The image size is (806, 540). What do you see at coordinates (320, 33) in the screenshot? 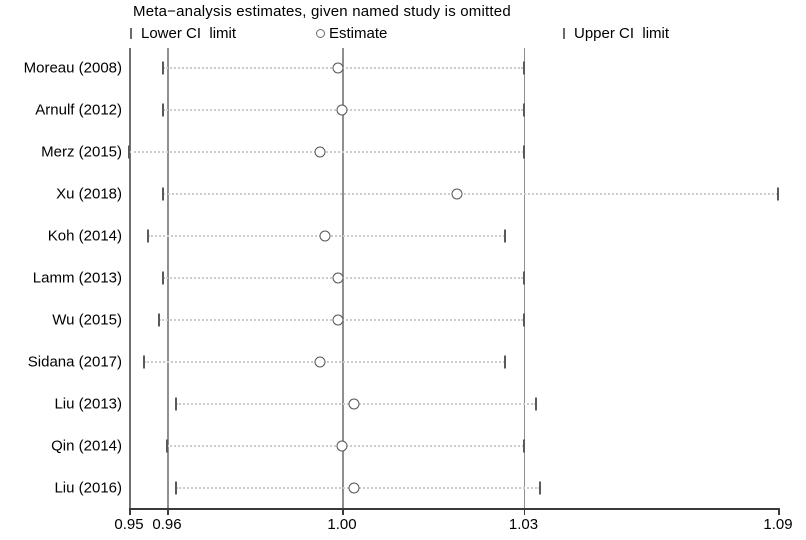
I see `estimate-circle-icon` at bounding box center [320, 33].